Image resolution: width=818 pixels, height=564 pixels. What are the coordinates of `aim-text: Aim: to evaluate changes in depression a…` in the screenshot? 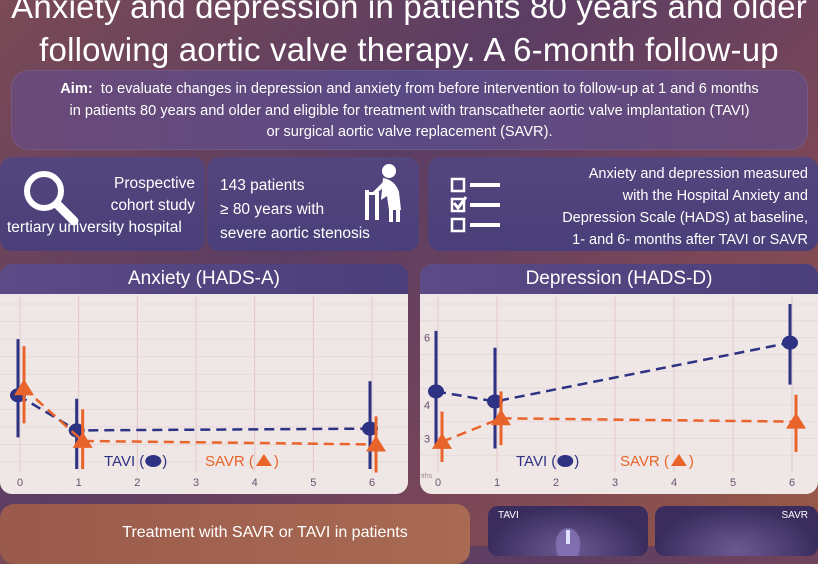 It's located at (409, 111).